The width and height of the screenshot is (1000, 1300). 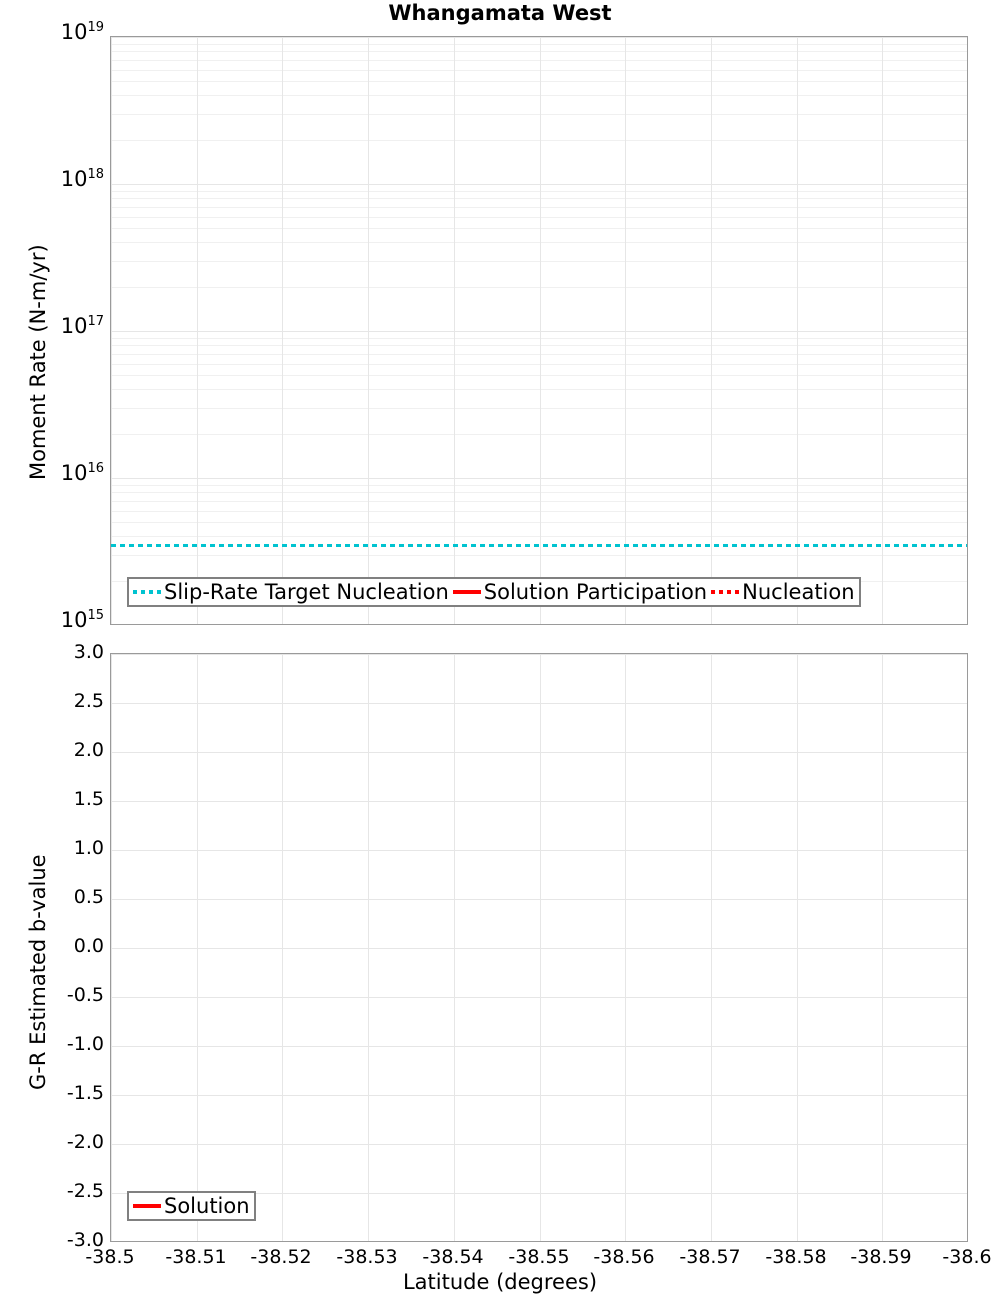 I want to click on y-tick-label: -2.5, so click(x=85, y=1191).